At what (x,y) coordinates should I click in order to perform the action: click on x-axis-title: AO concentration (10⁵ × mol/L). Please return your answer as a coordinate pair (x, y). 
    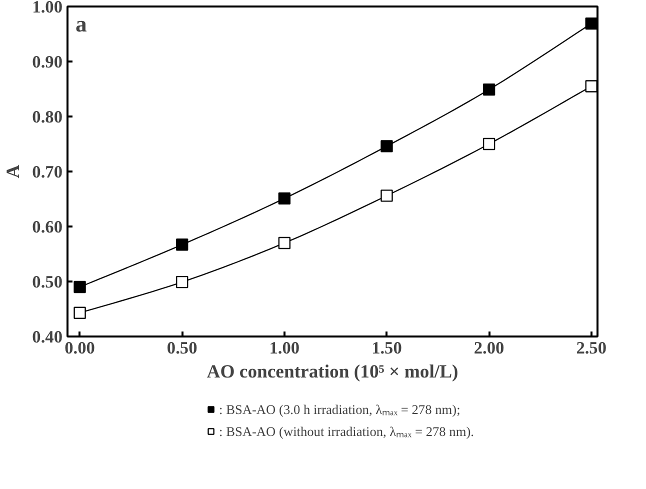
    Looking at the image, I should click on (332, 372).